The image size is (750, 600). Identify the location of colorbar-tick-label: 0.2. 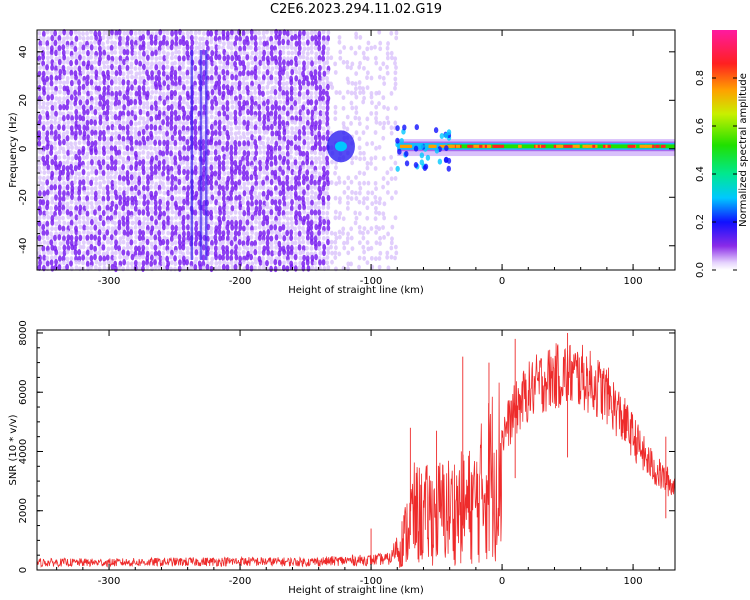
(700, 222).